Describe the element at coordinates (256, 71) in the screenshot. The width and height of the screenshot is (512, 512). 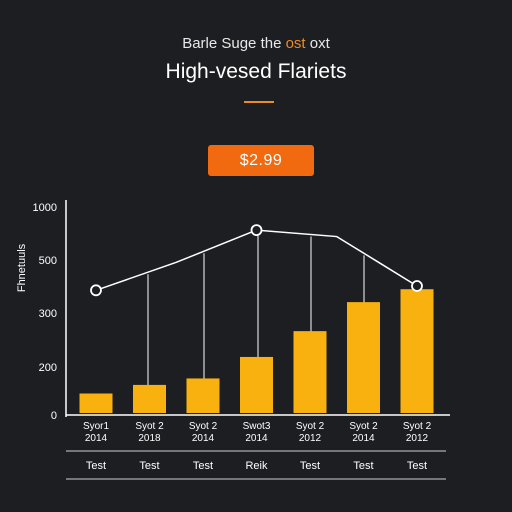
I see `chart-title: High-vesed Flariets` at that location.